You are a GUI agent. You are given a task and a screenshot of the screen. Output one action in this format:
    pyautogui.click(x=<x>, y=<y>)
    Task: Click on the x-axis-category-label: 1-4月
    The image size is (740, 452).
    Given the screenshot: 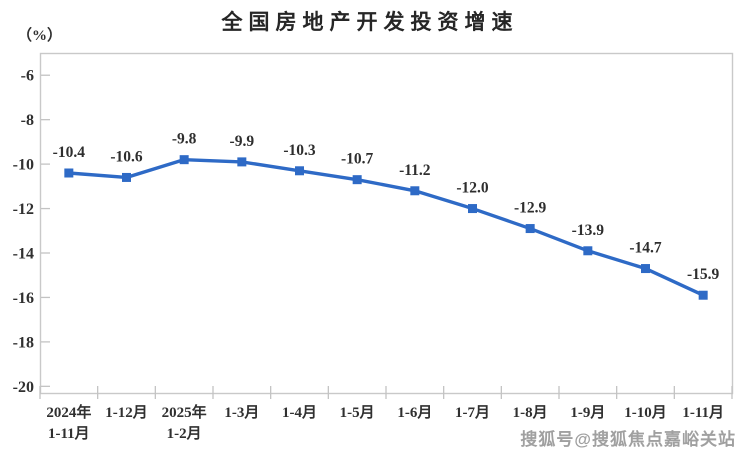 What is the action you would take?
    pyautogui.click(x=299, y=412)
    